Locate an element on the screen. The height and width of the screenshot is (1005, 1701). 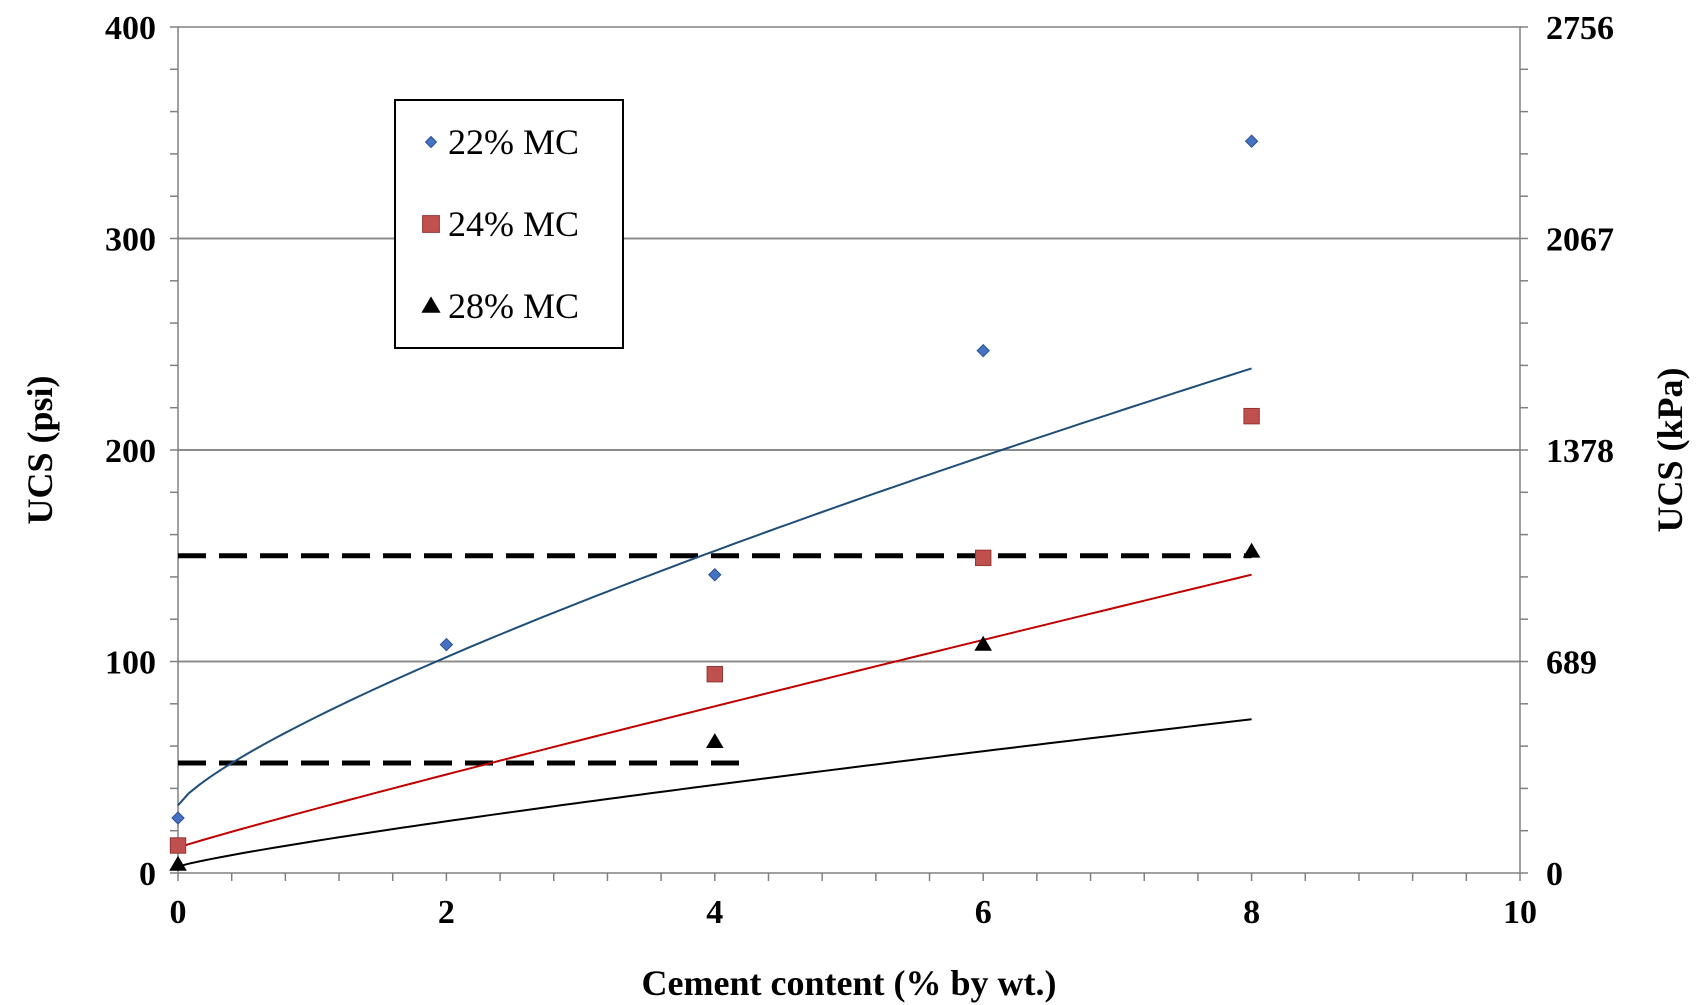
trendline is located at coordinates (714, 793).